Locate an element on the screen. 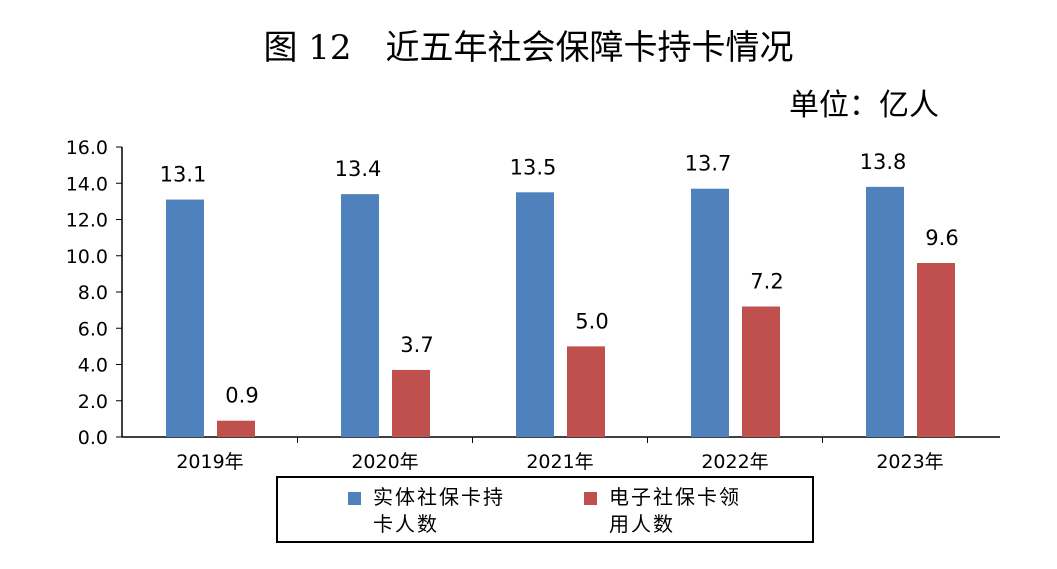 The height and width of the screenshot is (569, 1057). data-label: 0.9 is located at coordinates (241, 396).